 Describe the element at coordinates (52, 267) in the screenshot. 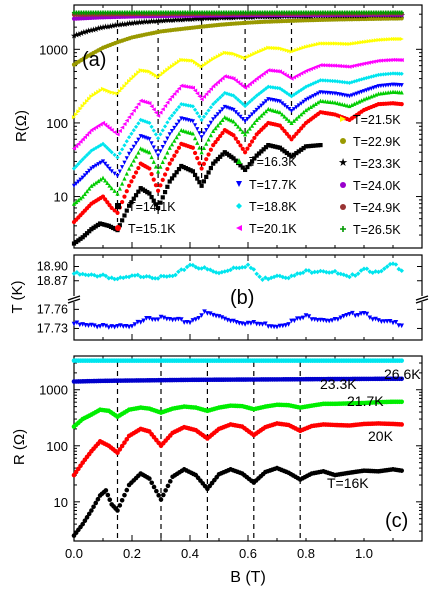

I see `y-tick-label: 18.90` at that location.